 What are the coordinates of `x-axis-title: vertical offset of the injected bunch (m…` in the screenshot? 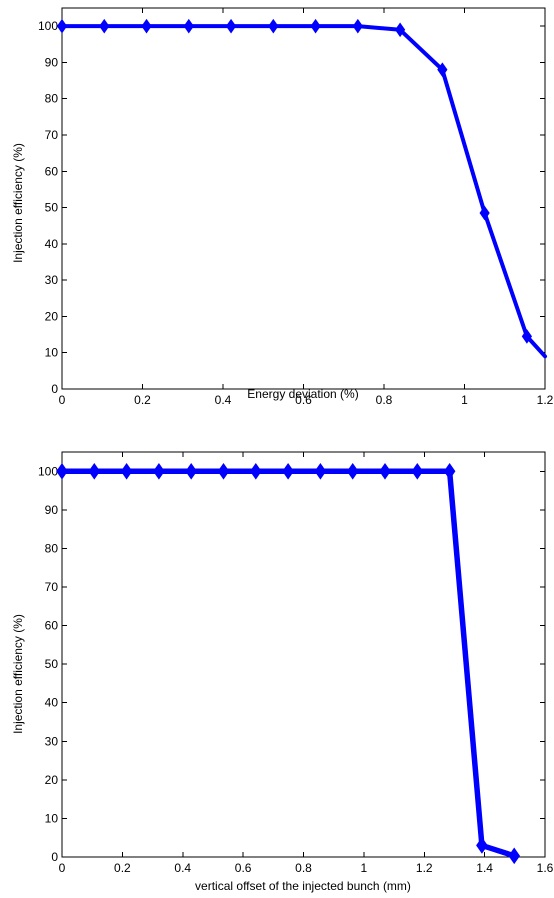 It's located at (303, 886).